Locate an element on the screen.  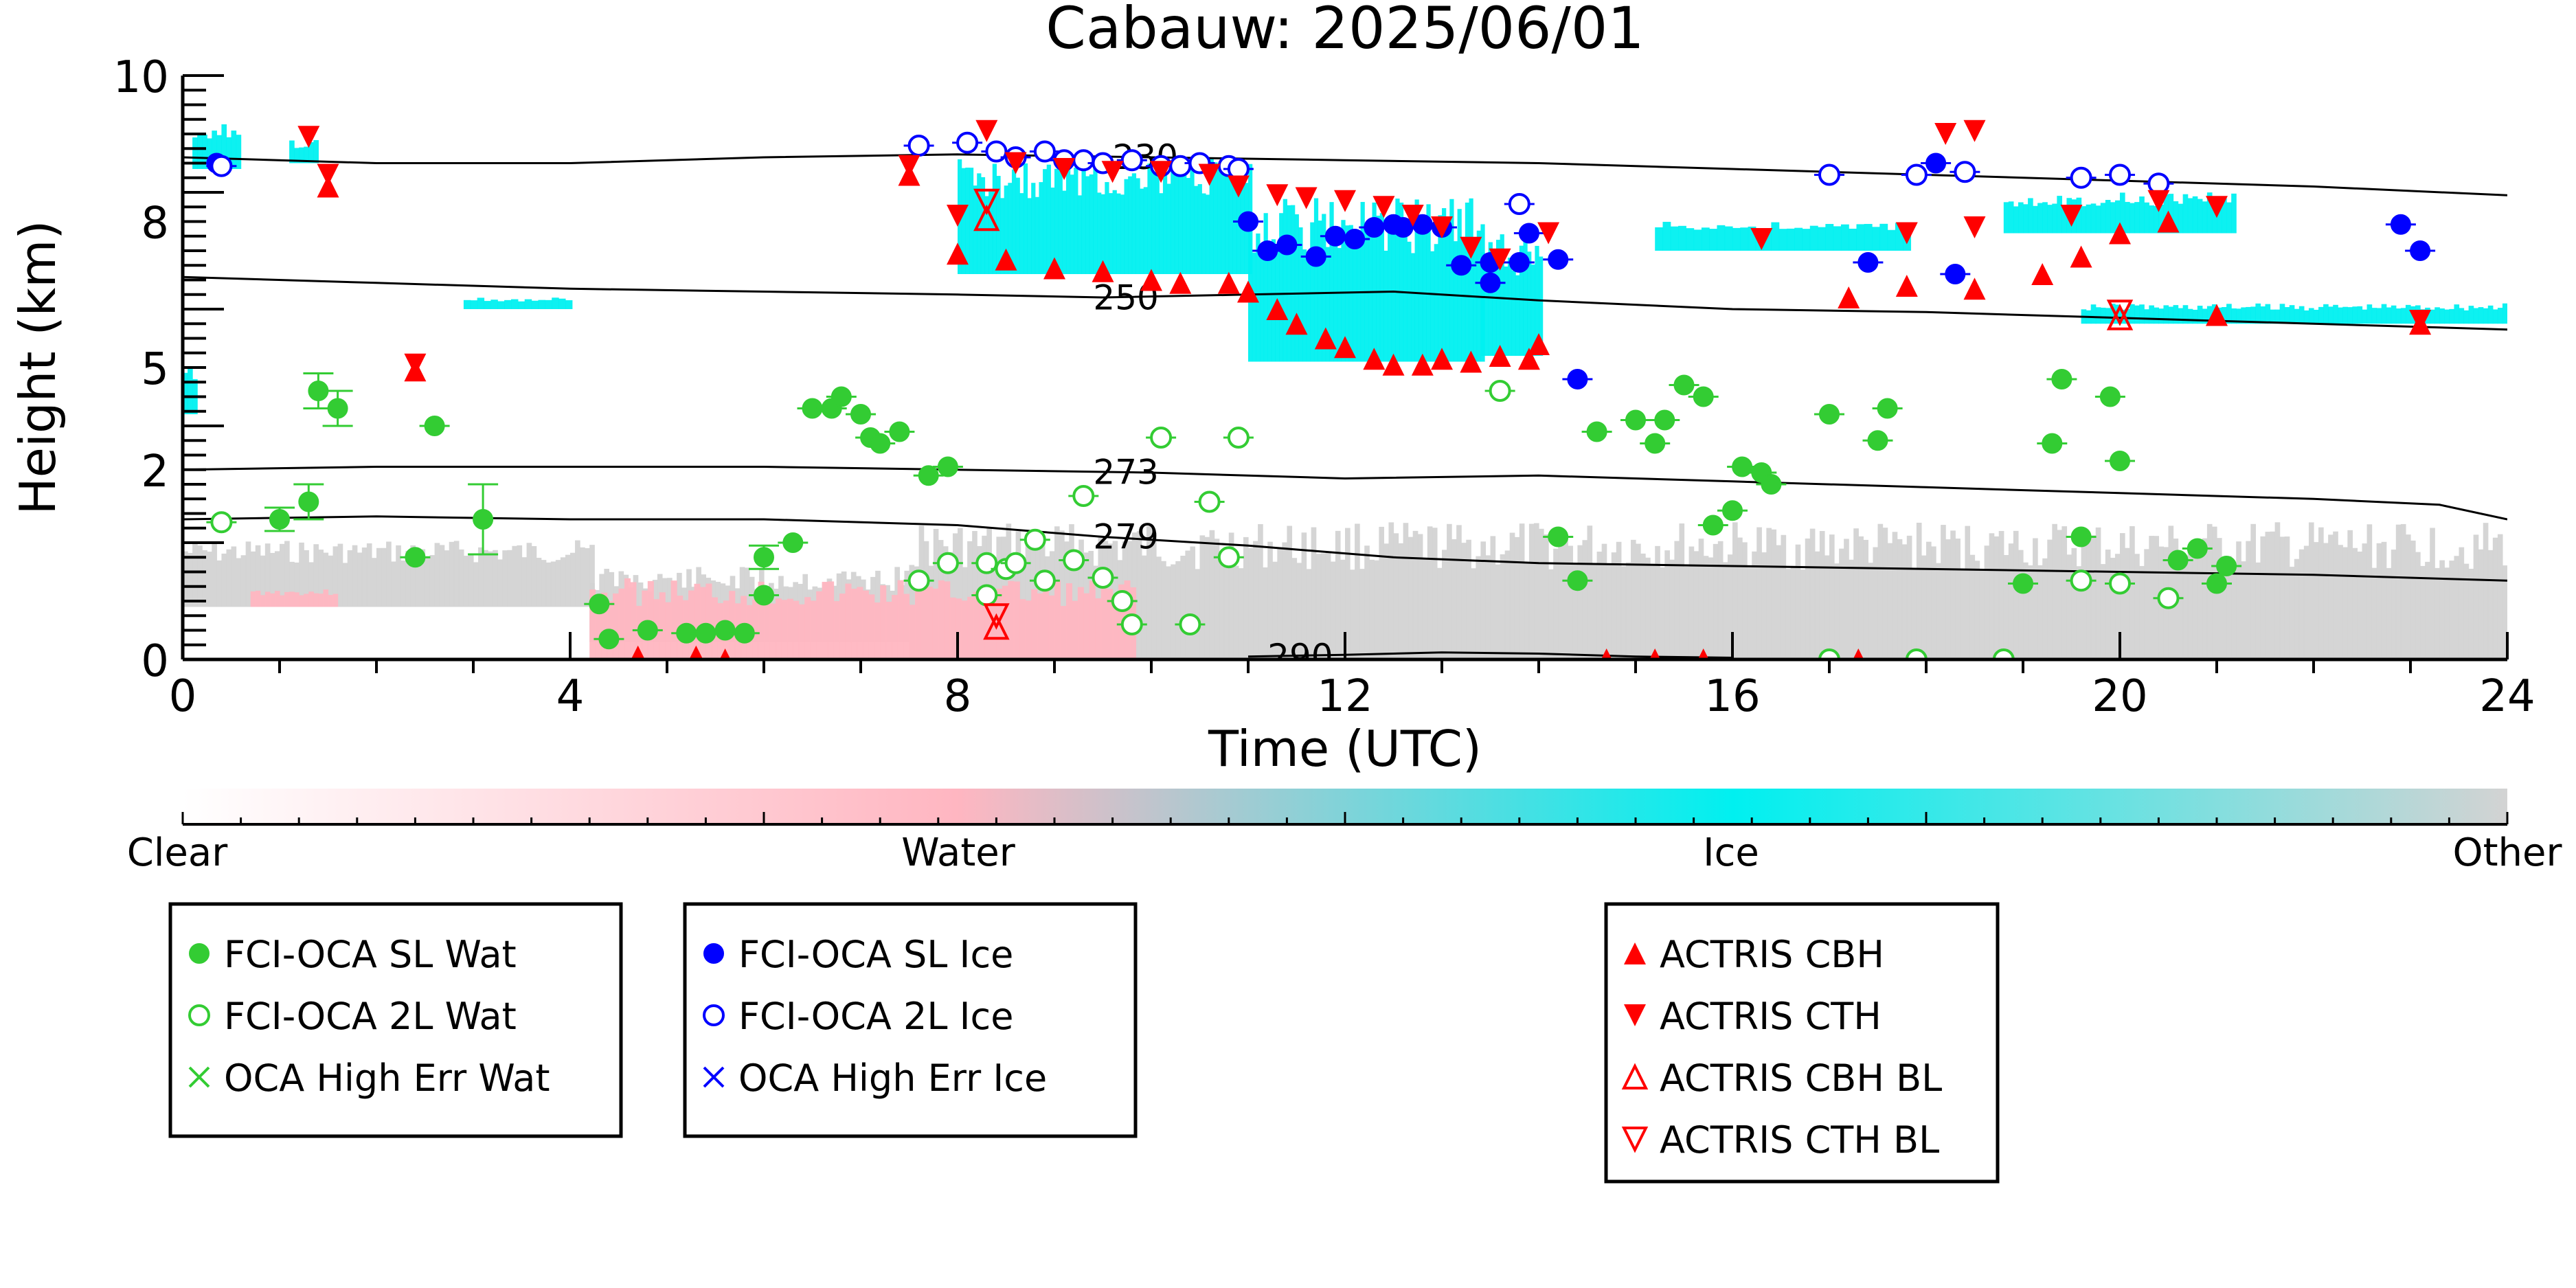
legend-label: OCA High Err Wat is located at coordinates (387, 1078).